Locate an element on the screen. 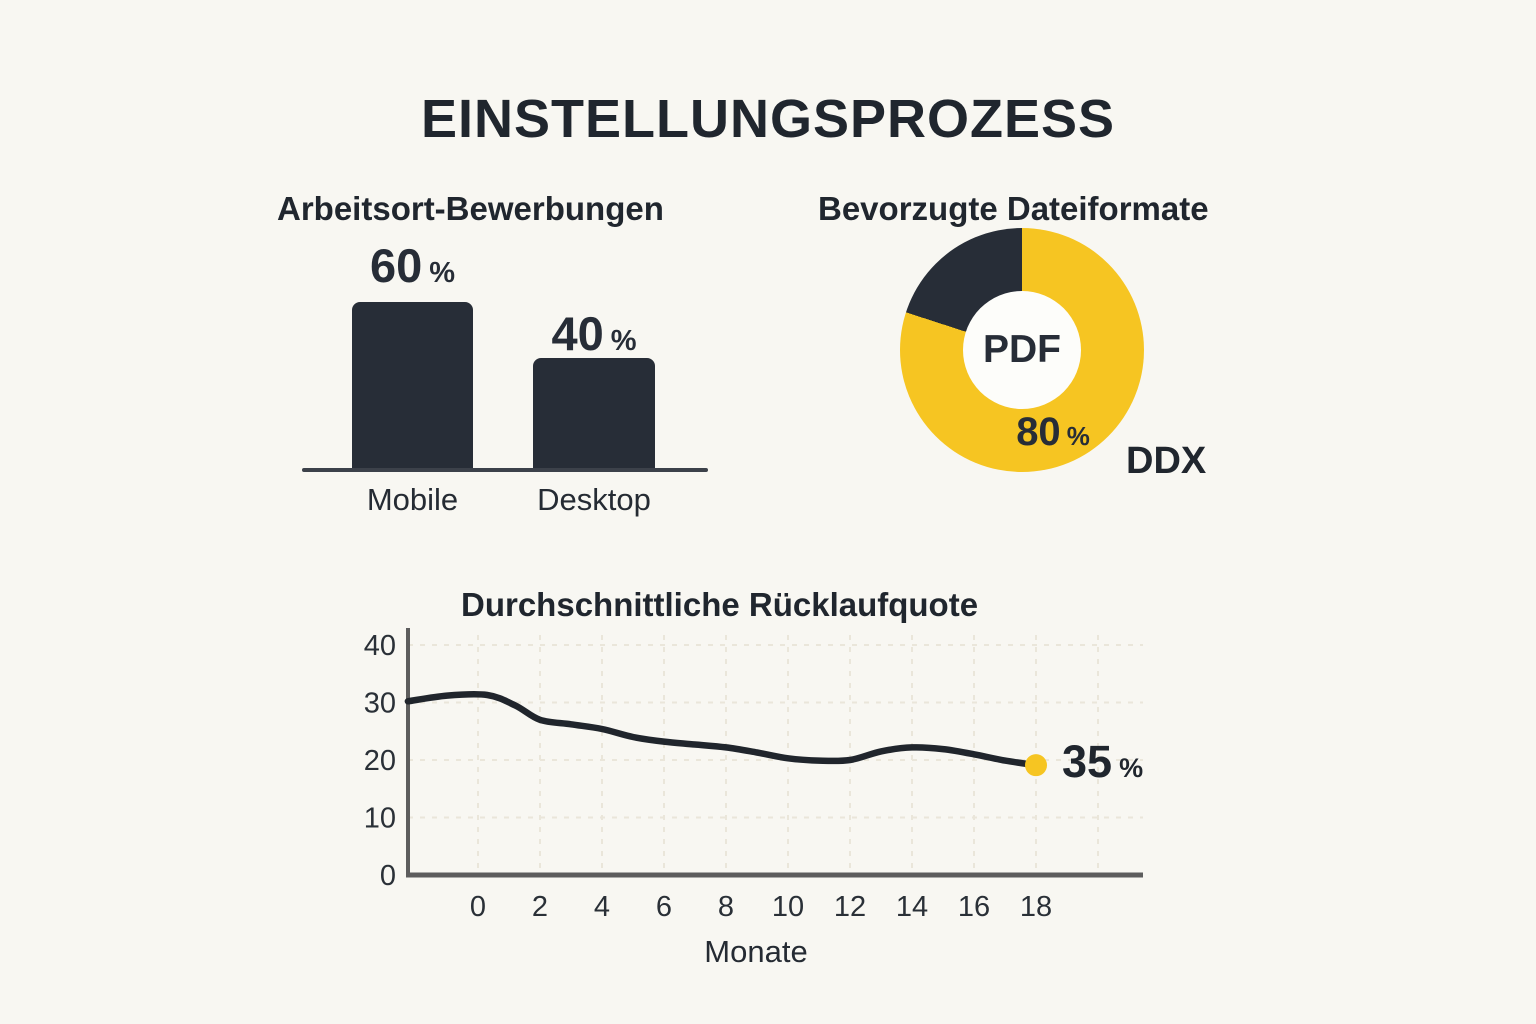 The height and width of the screenshot is (1024, 1536). page-title: EINSTELLUNGSPROZESS is located at coordinates (768, 119).